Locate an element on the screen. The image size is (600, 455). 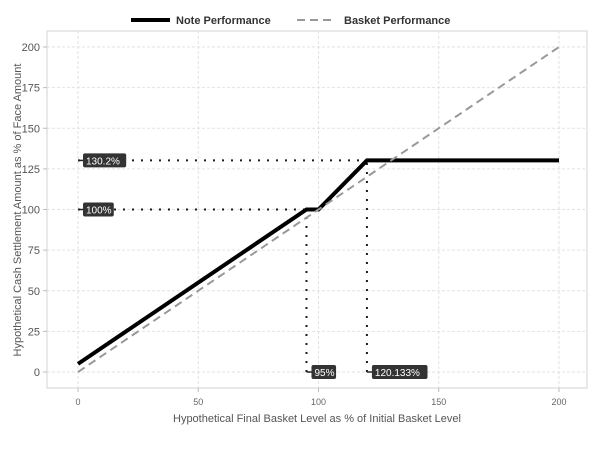
annotation-label: 100% is located at coordinates (99, 211).